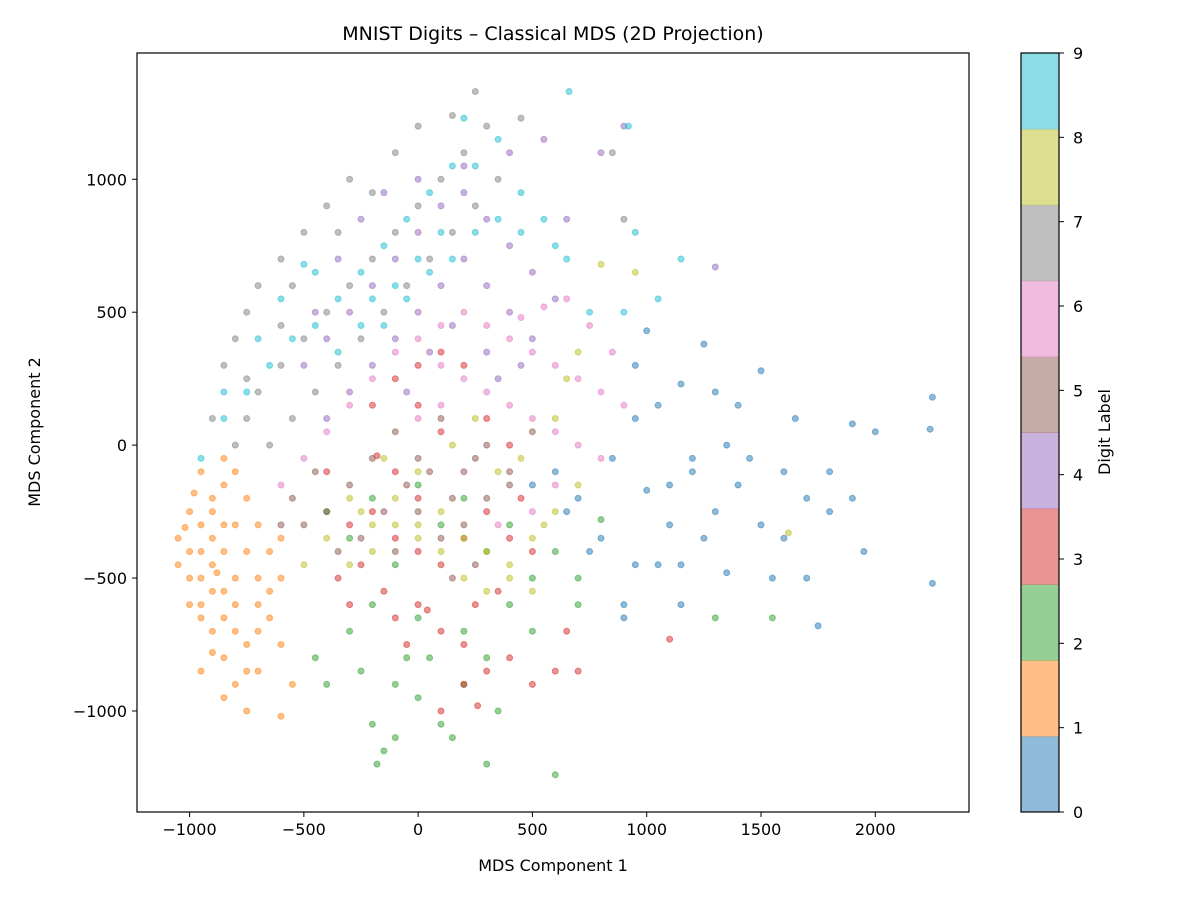 The height and width of the screenshot is (900, 1200). I want to click on x-tick-label: −500, so click(304, 829).